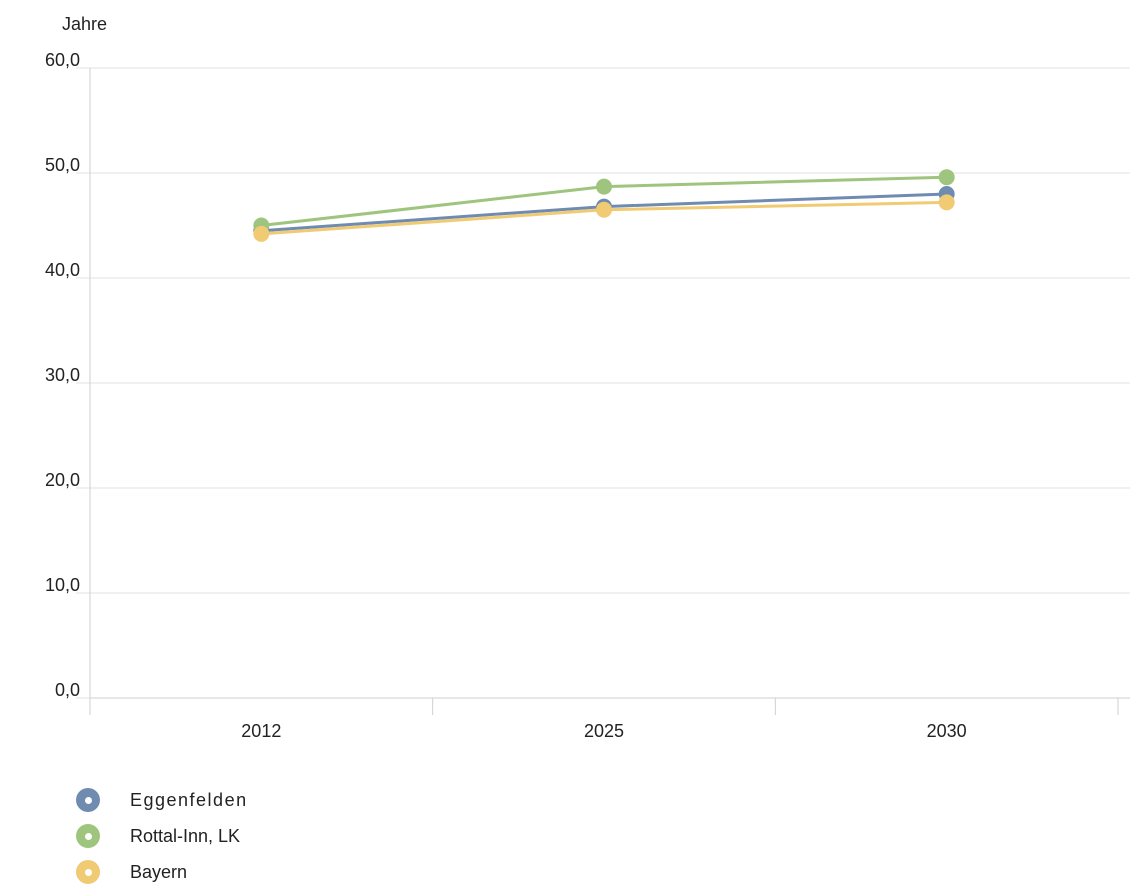 The width and height of the screenshot is (1130, 895). Describe the element at coordinates (62, 480) in the screenshot. I see `y-tick-label: 20,0` at that location.